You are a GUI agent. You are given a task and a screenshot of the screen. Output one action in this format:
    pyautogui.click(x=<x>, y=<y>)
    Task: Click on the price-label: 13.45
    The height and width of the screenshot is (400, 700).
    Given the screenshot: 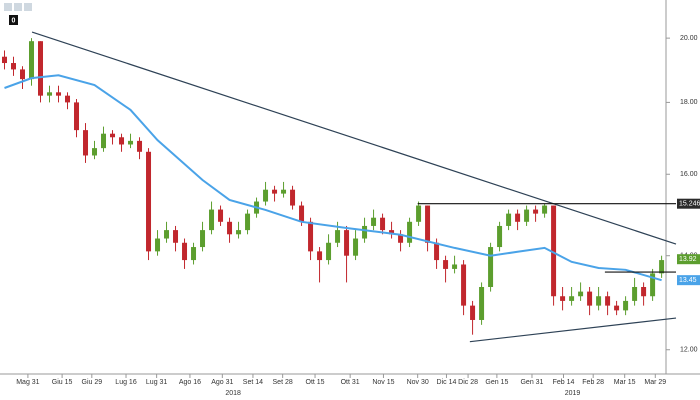 What is the action you would take?
    pyautogui.click(x=688, y=280)
    